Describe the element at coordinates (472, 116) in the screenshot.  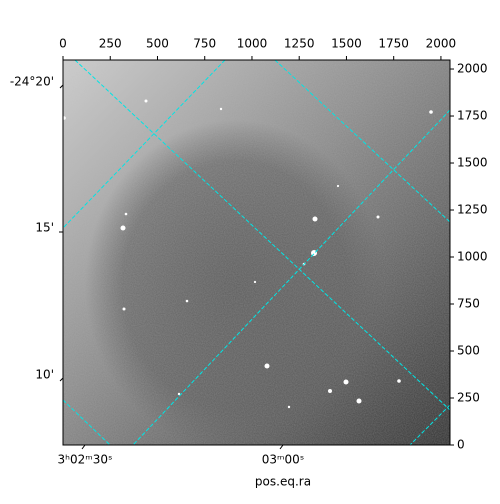
I see `y-tick-label: 1750` at that location.